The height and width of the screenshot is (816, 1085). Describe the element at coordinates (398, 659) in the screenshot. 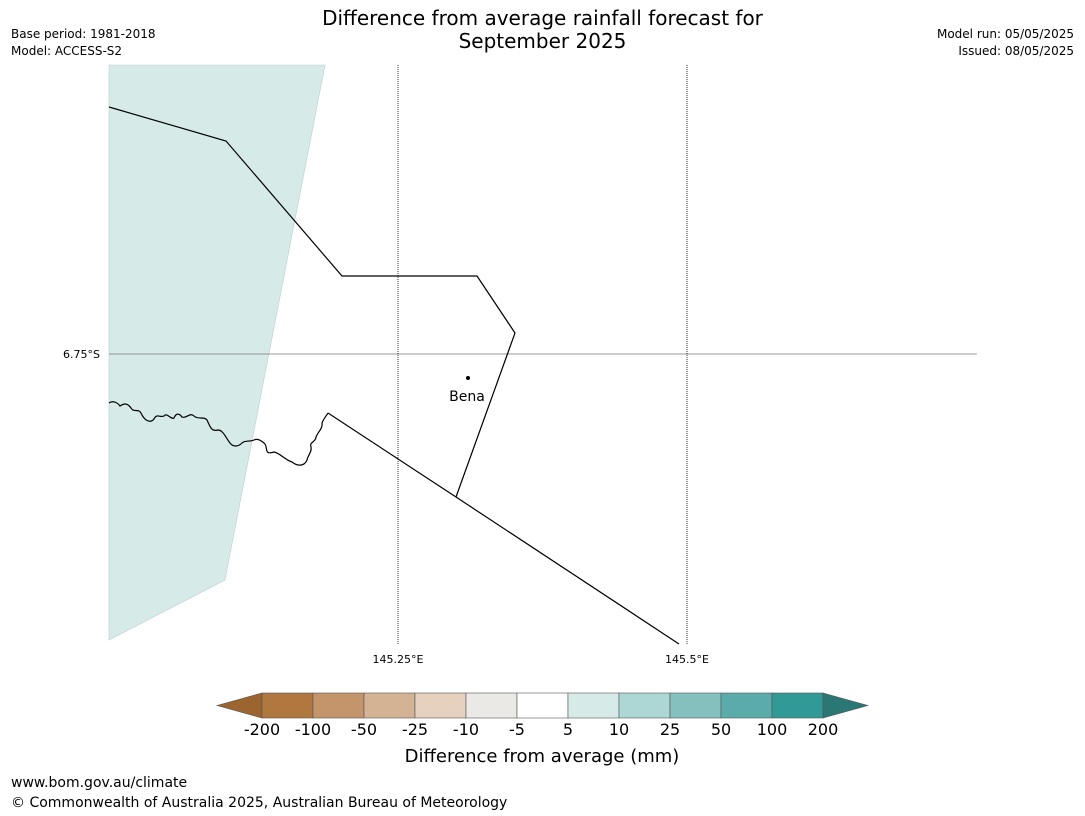

I see `longitude-label-1: 145.25°E` at that location.